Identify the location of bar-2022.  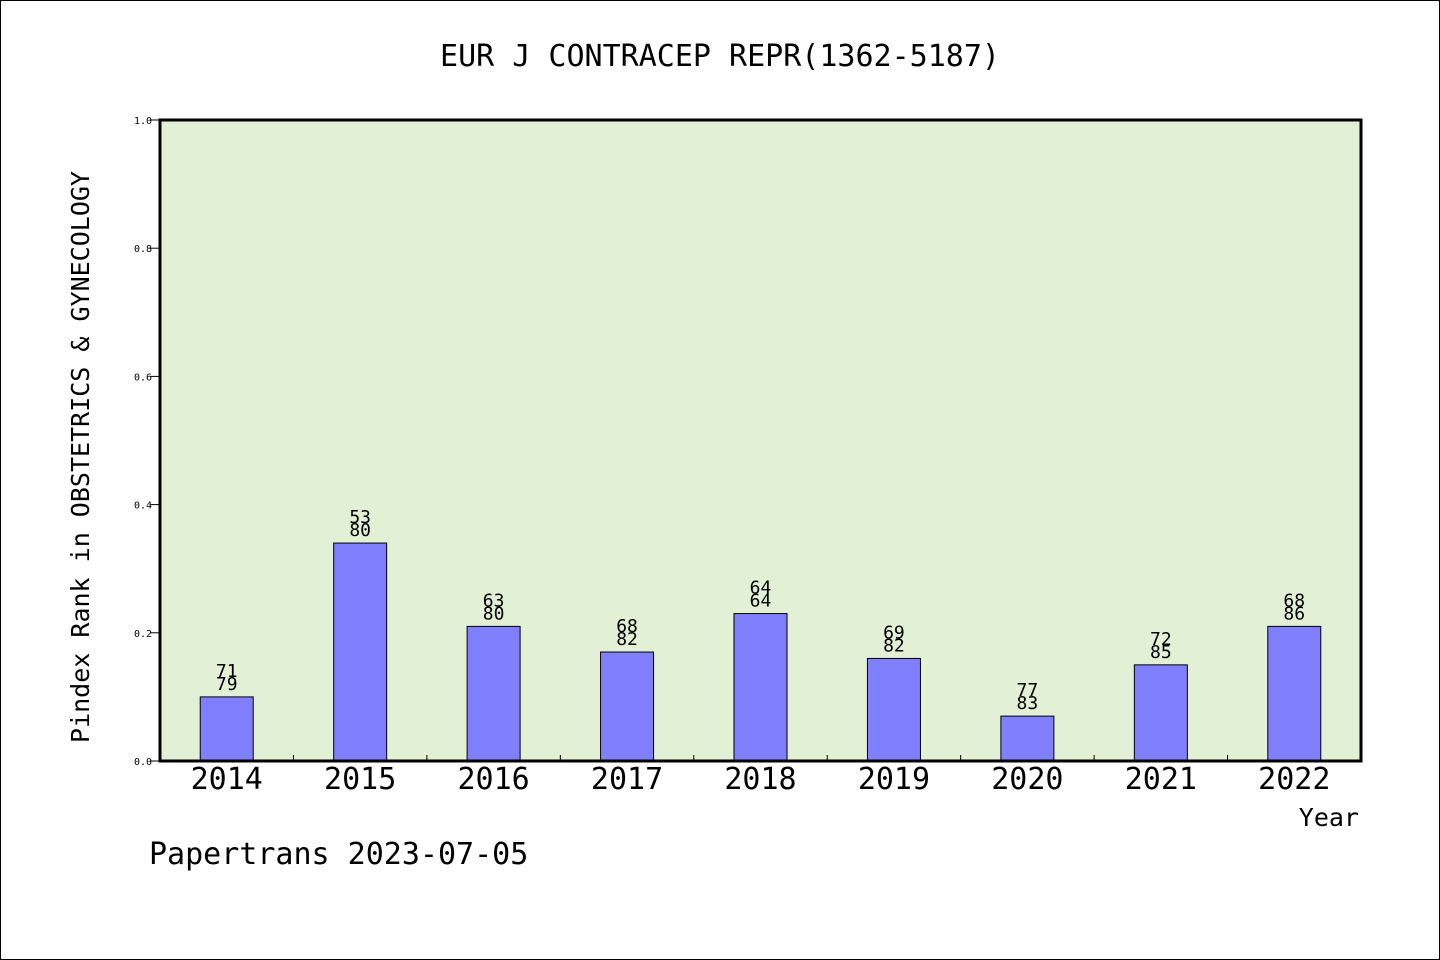
(1294, 693).